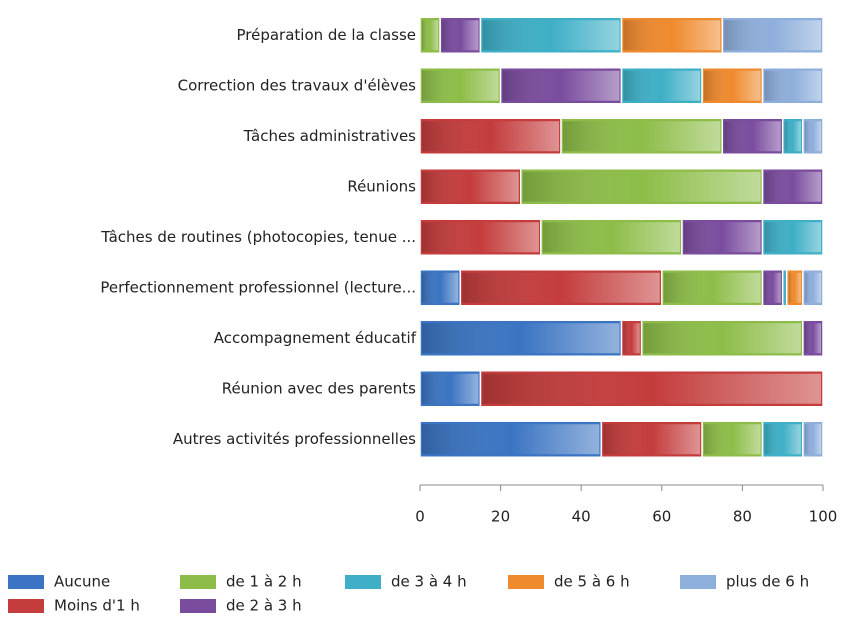  What do you see at coordinates (592, 582) in the screenshot?
I see `legend-label: de 5 à 6 h` at bounding box center [592, 582].